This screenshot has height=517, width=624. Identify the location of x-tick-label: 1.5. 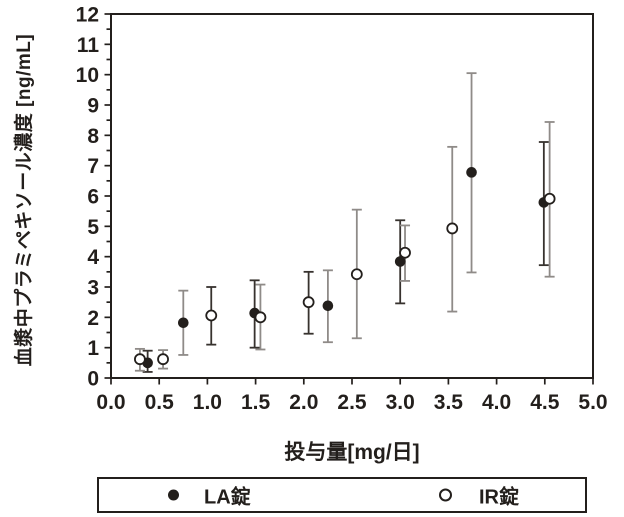
(256, 402).